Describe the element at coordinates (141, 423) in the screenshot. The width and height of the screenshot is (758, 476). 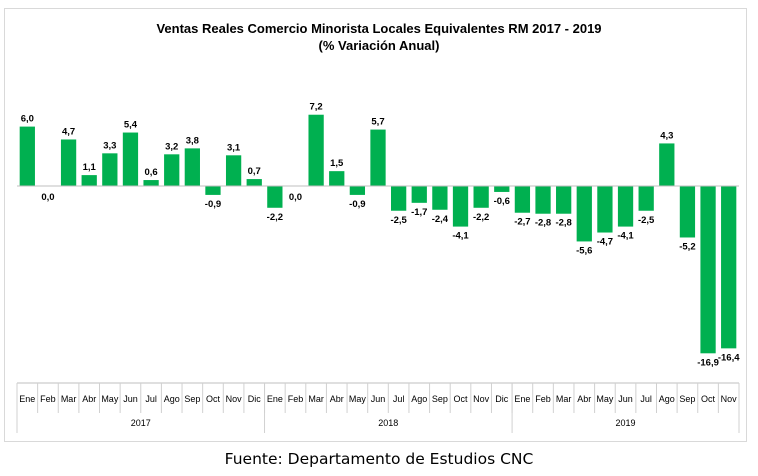
I see `year-label: 2017` at that location.